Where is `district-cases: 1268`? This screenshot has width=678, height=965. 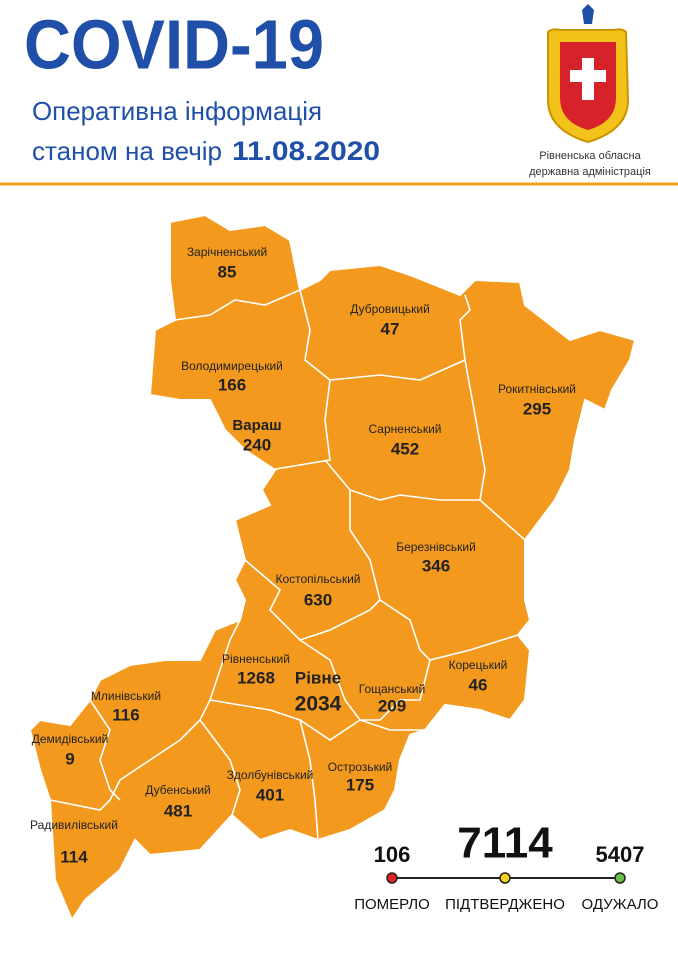 district-cases: 1268 is located at coordinates (256, 677).